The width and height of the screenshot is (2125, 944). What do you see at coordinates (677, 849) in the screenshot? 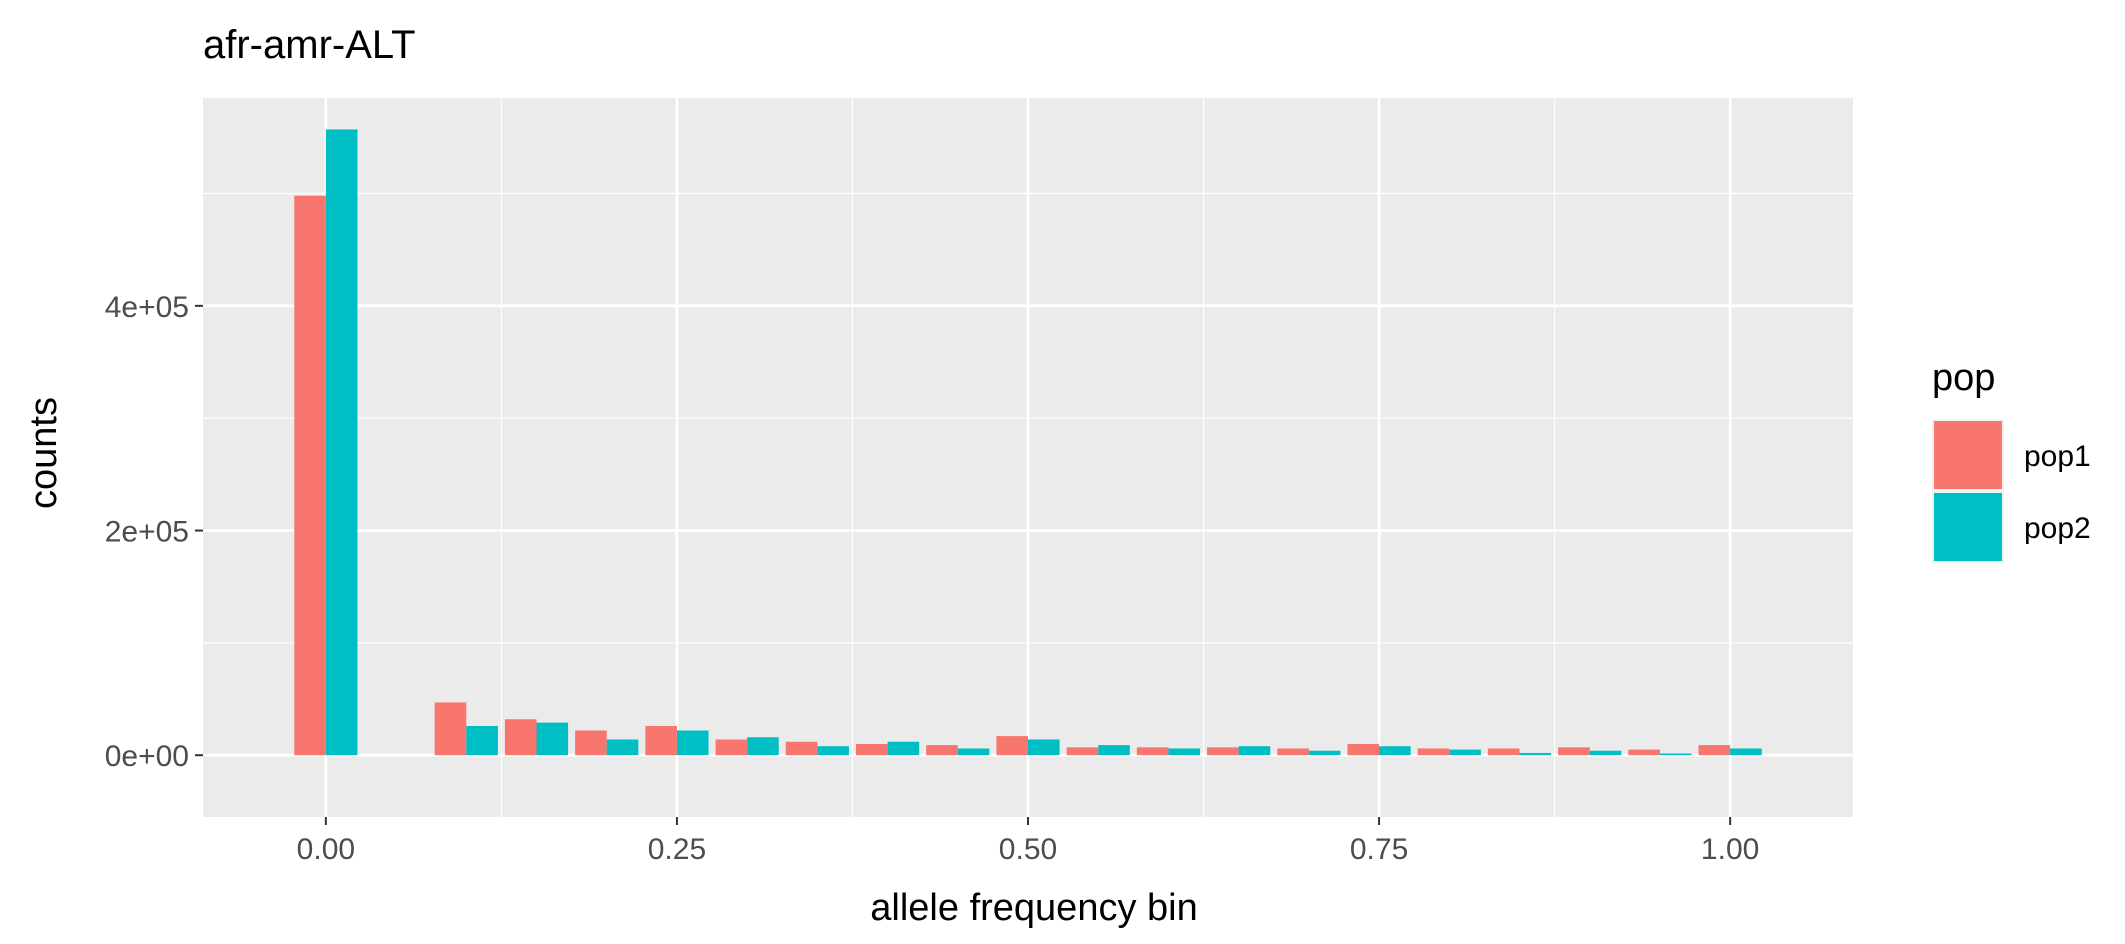
I see `x-tick-label: 0.25` at bounding box center [677, 849].